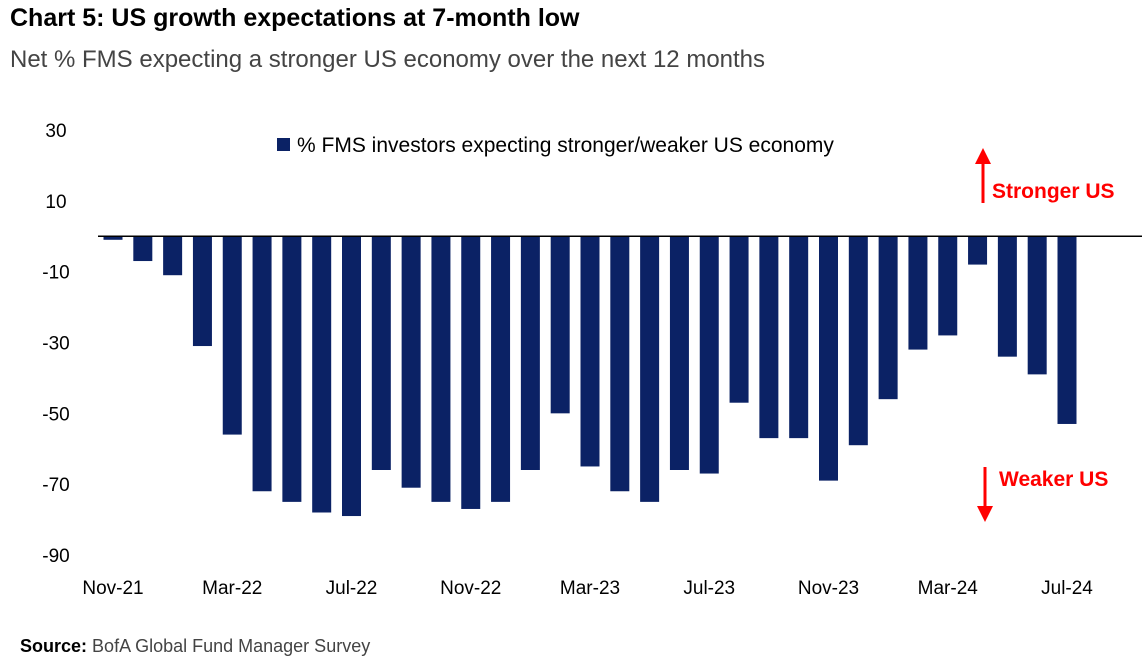 Image resolution: width=1147 pixels, height=666 pixels. I want to click on y-tick-label: 30, so click(55, 131).